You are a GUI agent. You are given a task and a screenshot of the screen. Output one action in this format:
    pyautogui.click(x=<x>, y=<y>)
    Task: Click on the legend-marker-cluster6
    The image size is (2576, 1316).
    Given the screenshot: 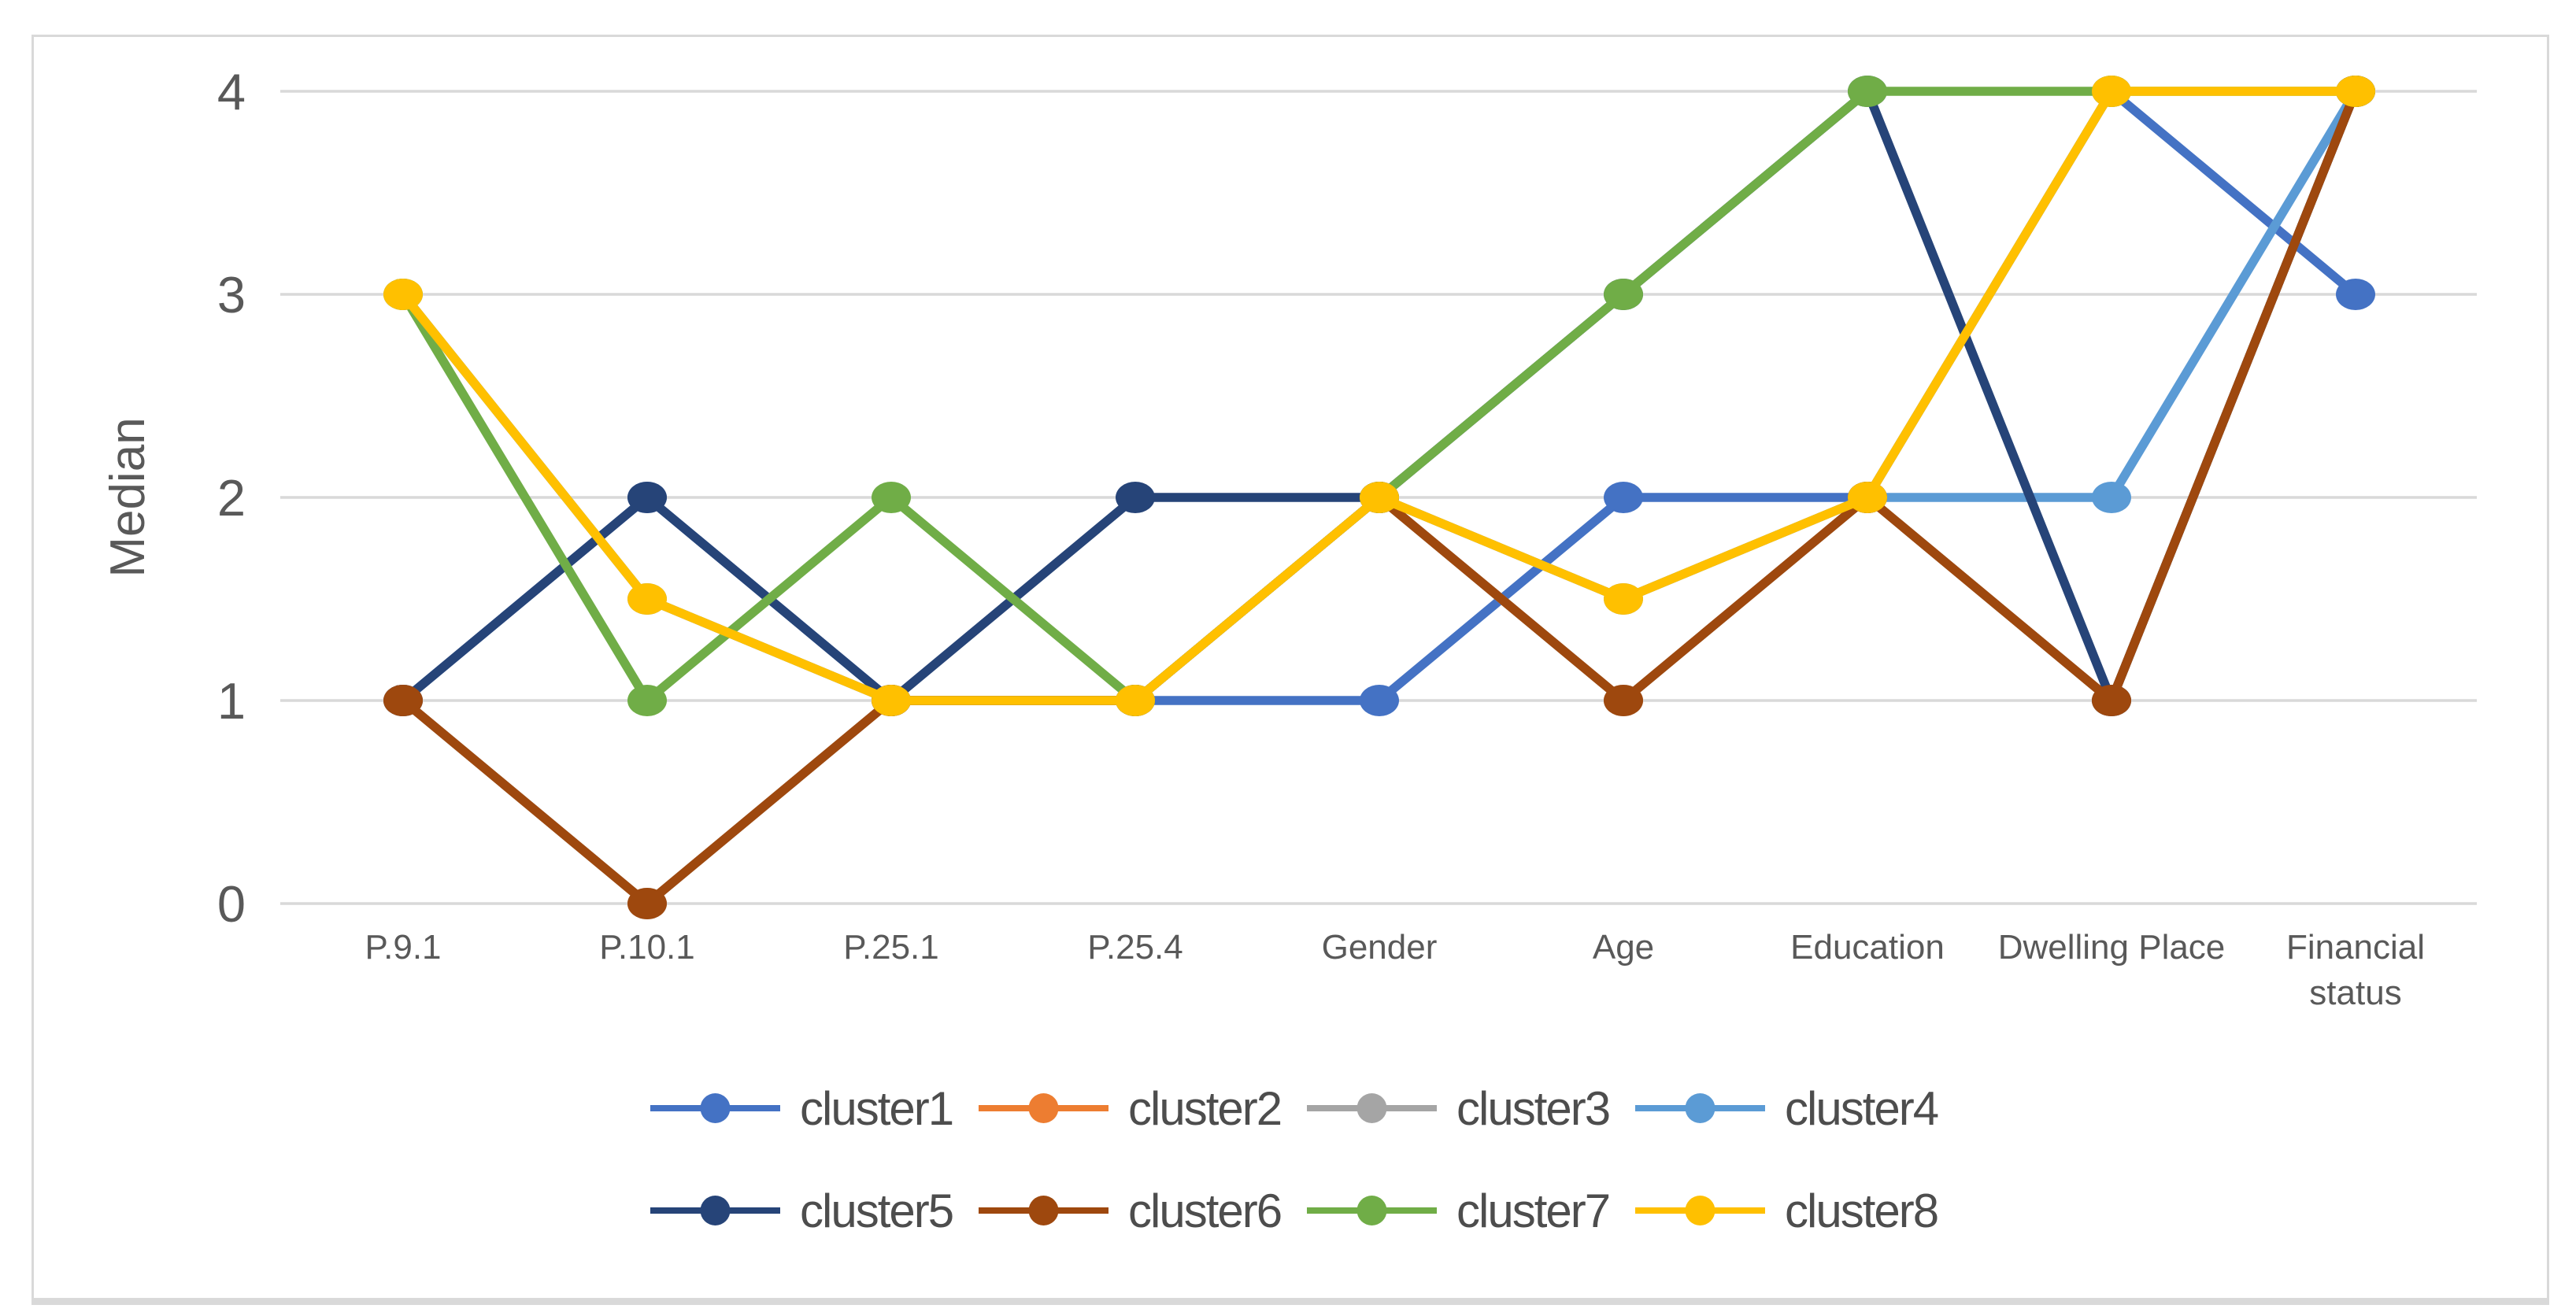 What is the action you would take?
    pyautogui.click(x=1043, y=1210)
    